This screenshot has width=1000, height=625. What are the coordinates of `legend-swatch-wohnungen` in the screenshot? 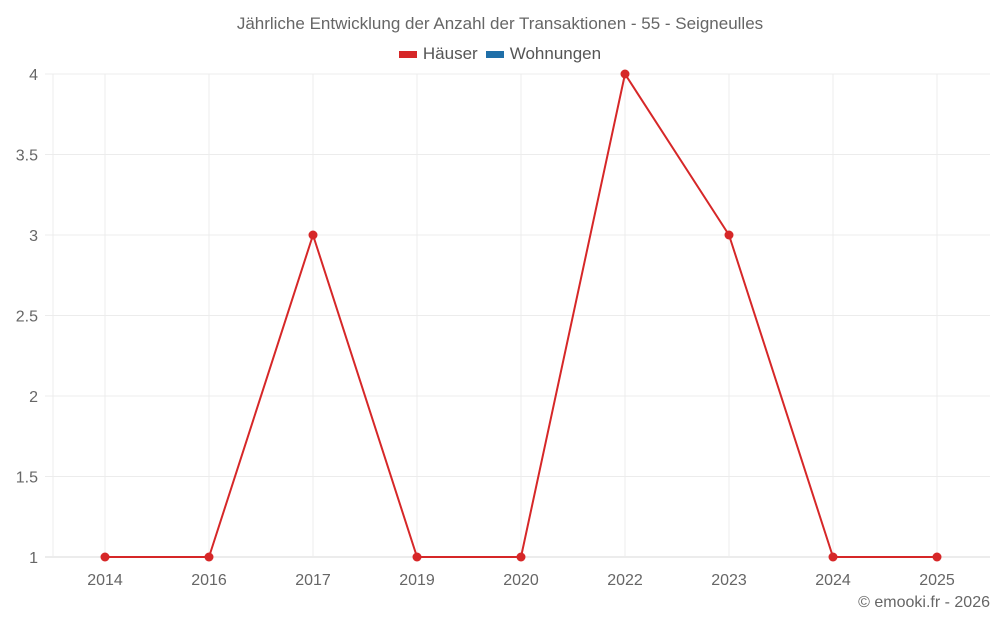 It's located at (494, 54).